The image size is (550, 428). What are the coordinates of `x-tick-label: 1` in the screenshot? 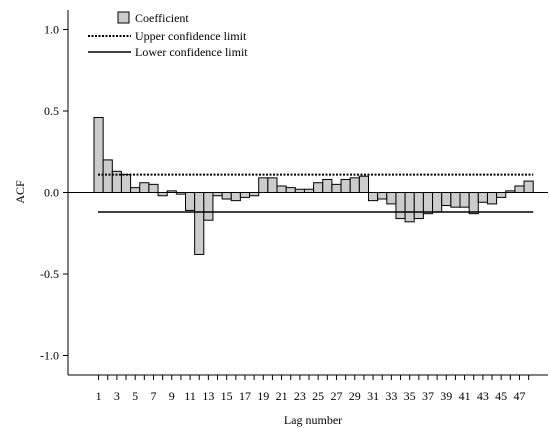 It's located at (99, 396).